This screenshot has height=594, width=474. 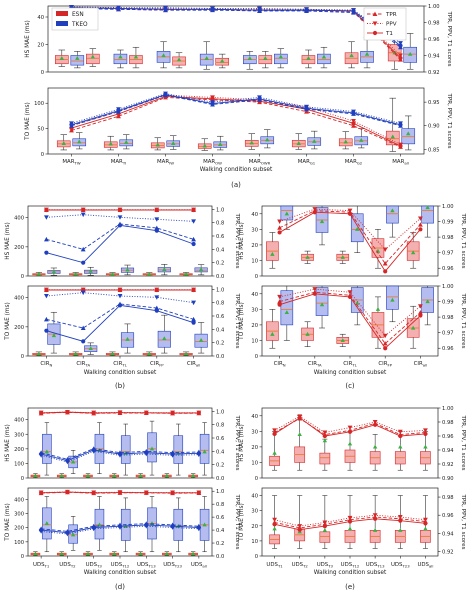 I want to click on x-tick-sub: T2, so click(x=73, y=566).